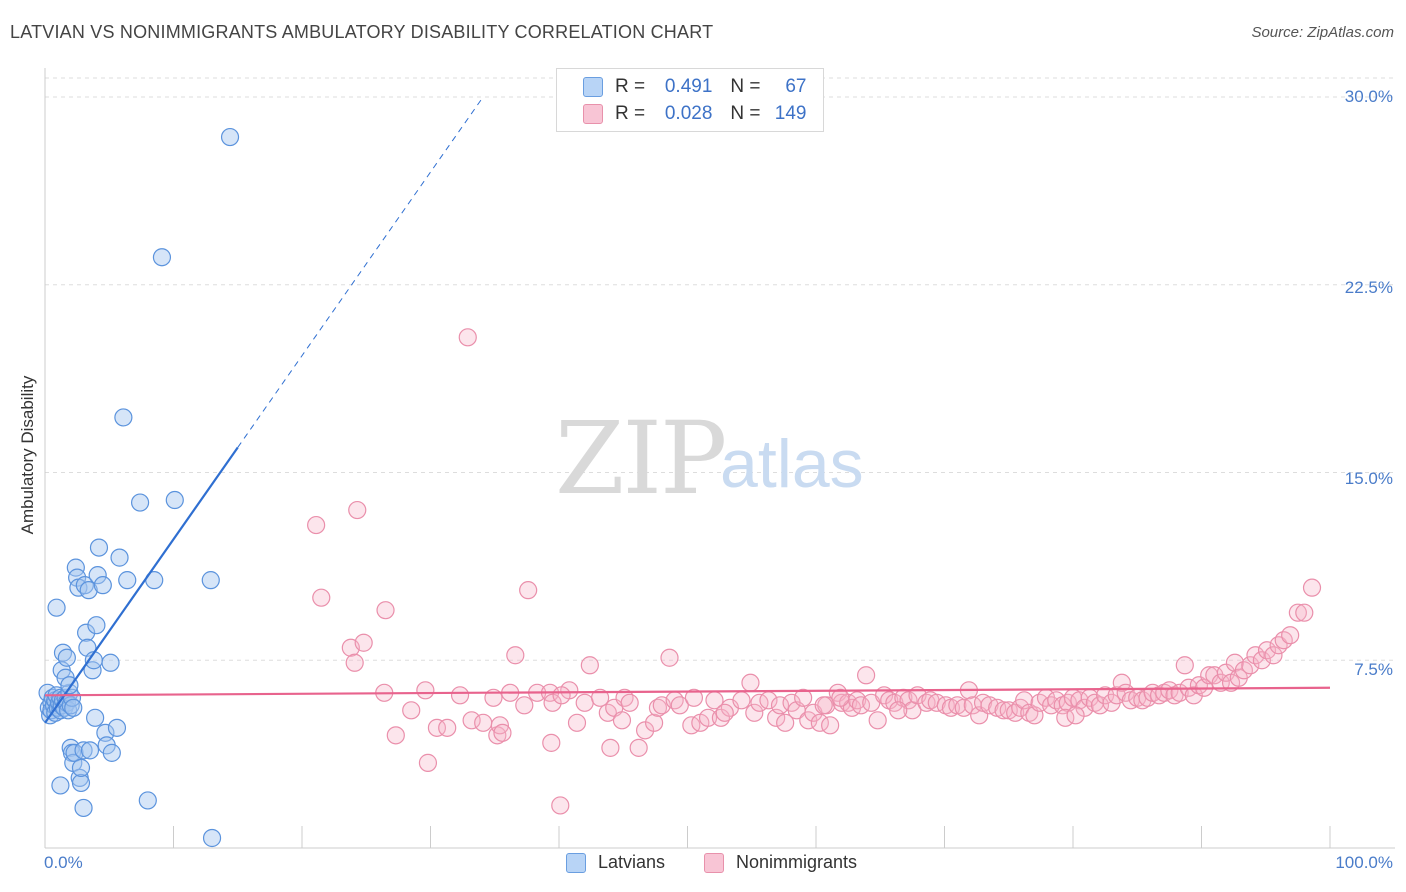  I want to click on nonimmigrants-swatch-icon, so click(593, 114).